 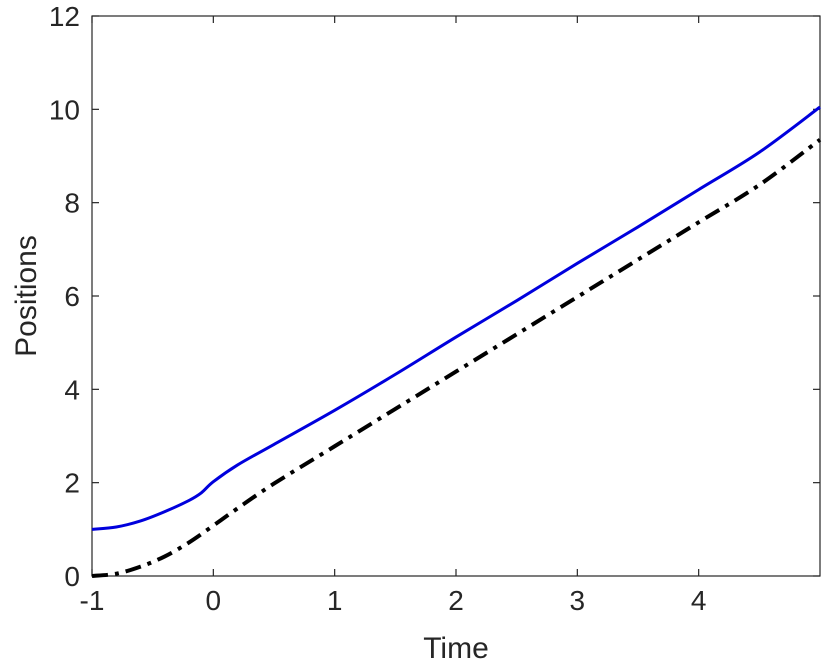 I want to click on y-axis-label: Positions, so click(x=26, y=296).